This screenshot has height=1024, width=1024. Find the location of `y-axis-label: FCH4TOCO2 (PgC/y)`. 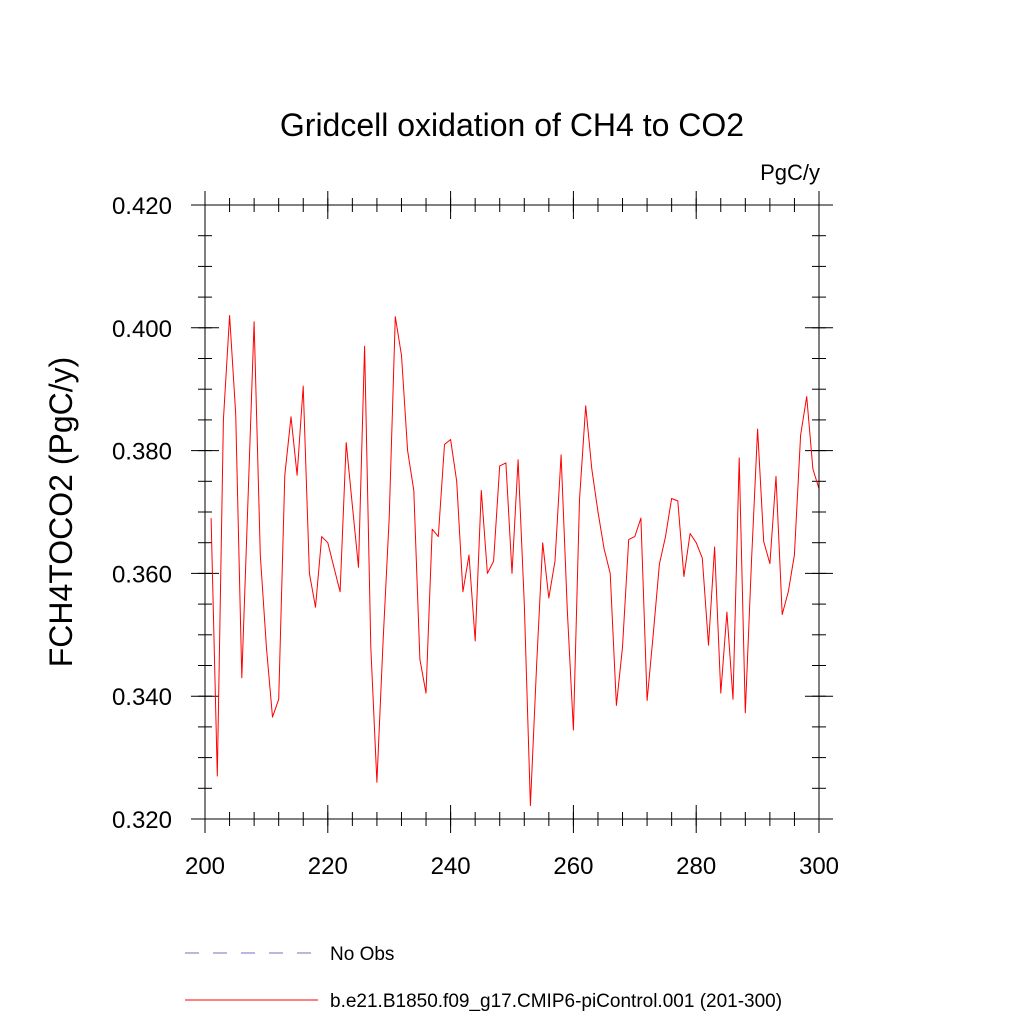

y-axis-label: FCH4TOCO2 (PgC/y) is located at coordinates (61, 512).